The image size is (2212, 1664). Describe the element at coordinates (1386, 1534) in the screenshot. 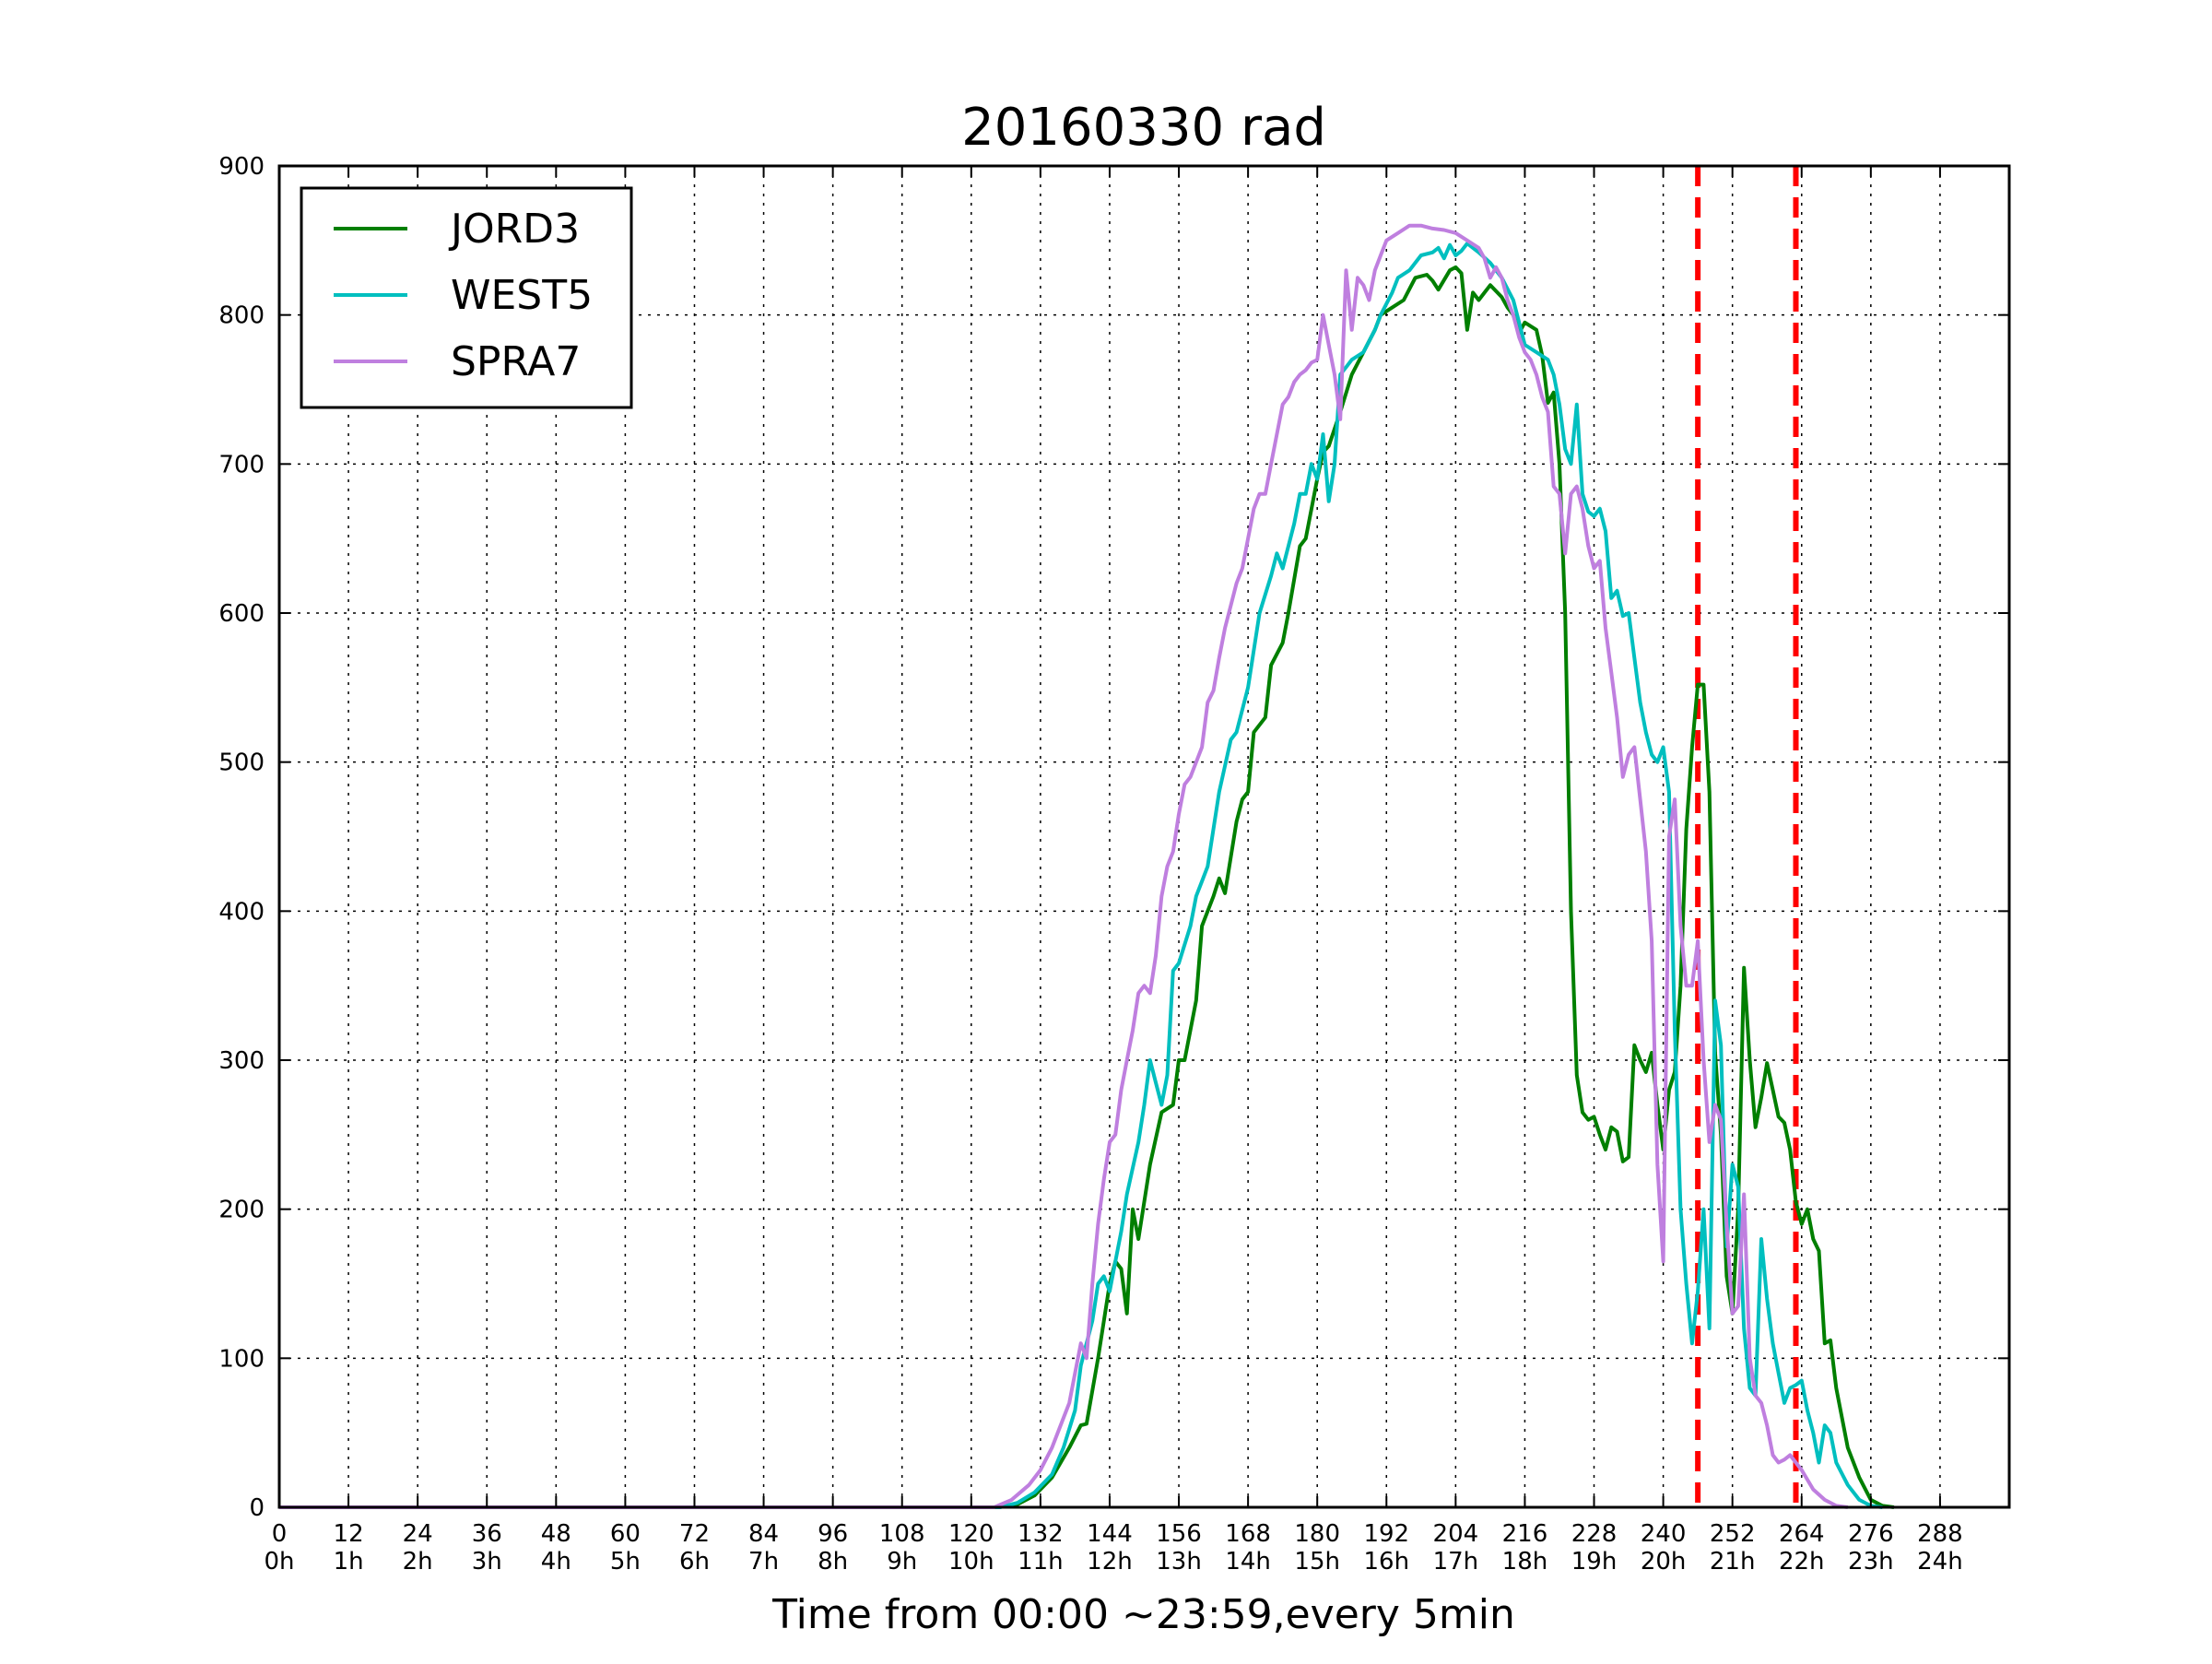

I see `x-tick-label: 192` at that location.